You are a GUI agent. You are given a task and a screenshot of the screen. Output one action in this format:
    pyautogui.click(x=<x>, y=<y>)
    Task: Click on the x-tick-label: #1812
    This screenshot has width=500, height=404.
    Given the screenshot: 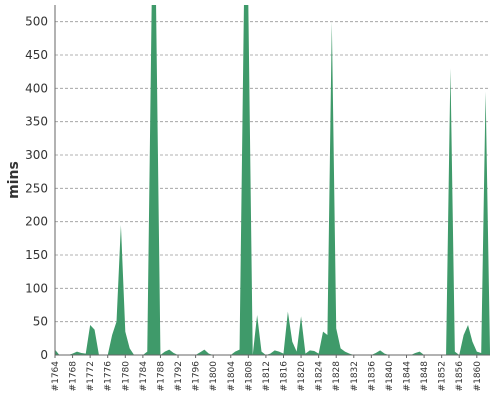 What is the action you would take?
    pyautogui.click(x=267, y=376)
    